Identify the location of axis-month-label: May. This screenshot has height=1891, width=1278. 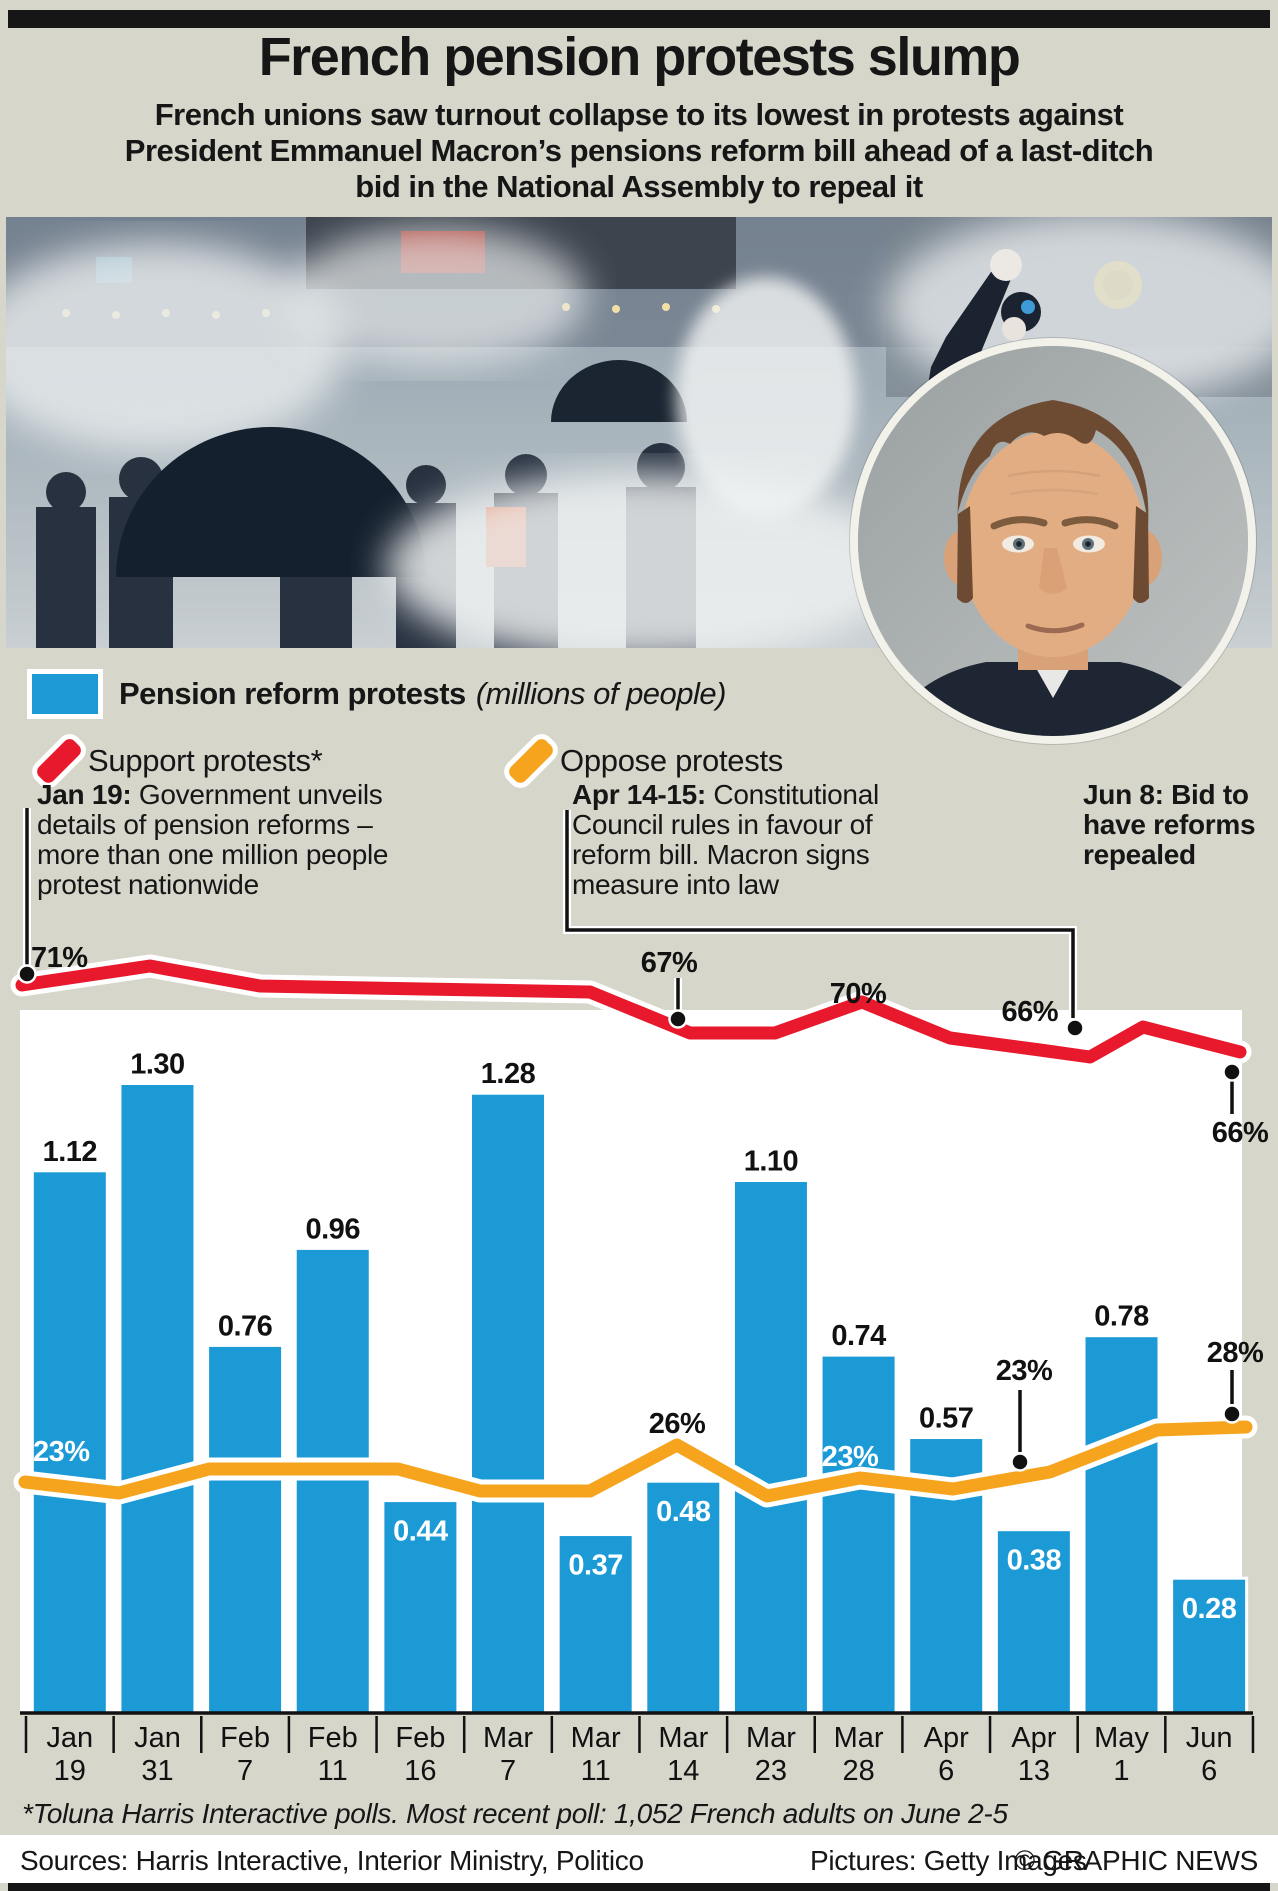
(1121, 1738).